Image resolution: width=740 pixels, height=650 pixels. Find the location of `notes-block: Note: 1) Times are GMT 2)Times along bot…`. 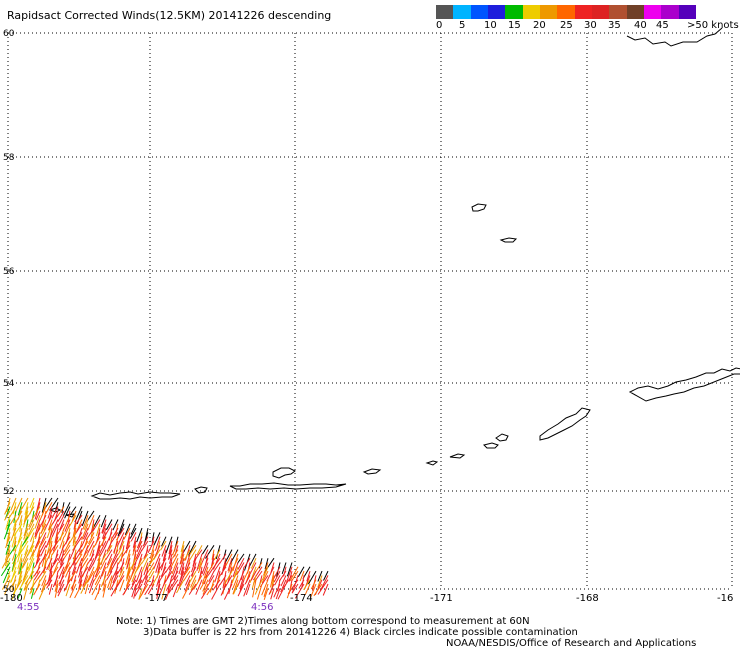

notes-block: Note: 1) Times are GMT 2)Times along bot… is located at coordinates (406, 632).